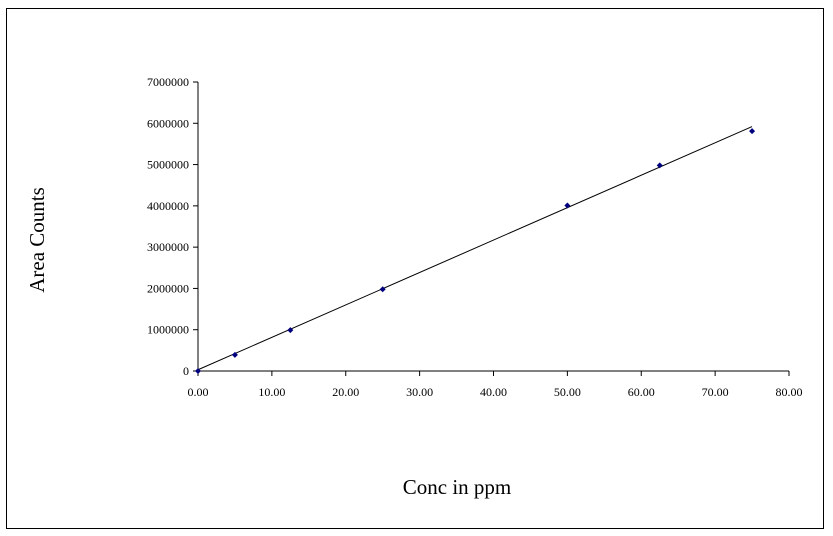 The width and height of the screenshot is (833, 536). I want to click on y-tick-label: 7000000, so click(168, 82).